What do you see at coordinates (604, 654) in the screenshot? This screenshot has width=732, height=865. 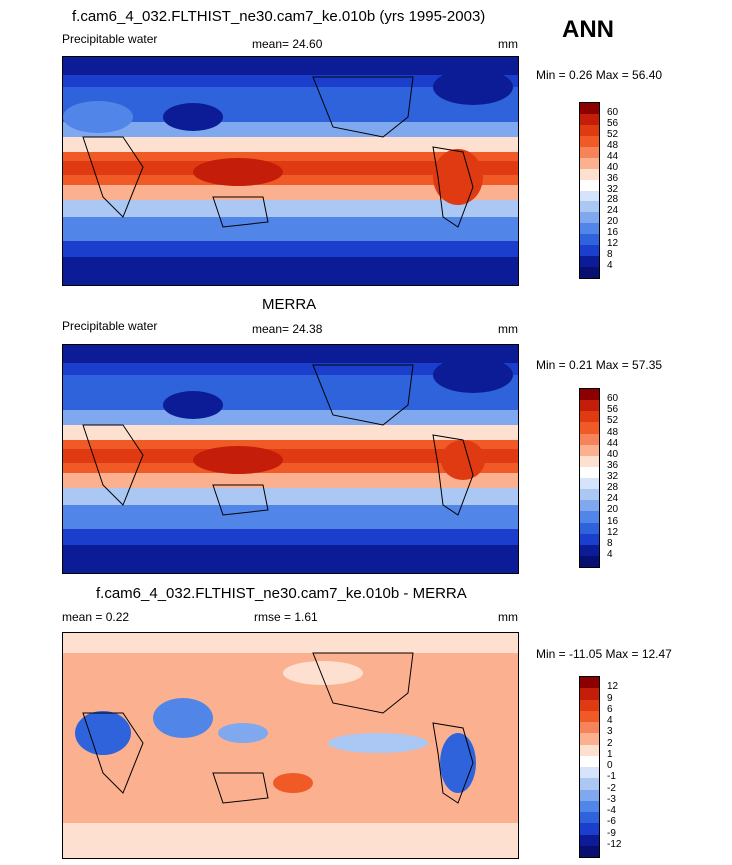 I see `panel3-minmax-label: Min = -11.05 Max = 12.47` at bounding box center [604, 654].